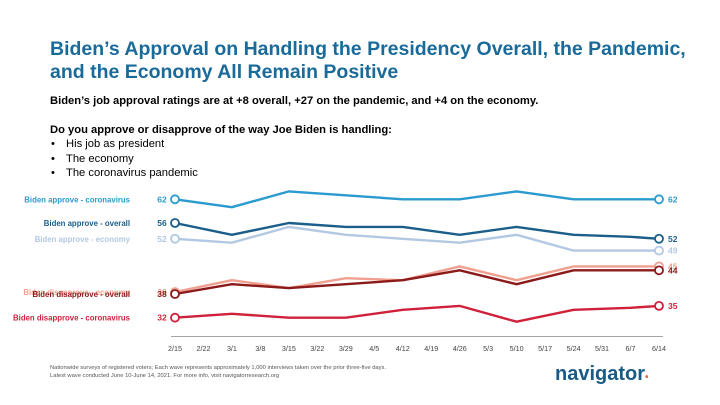 This screenshot has width=720, height=405. Describe the element at coordinates (673, 306) in the screenshot. I see `end-data-label: 35` at that location.